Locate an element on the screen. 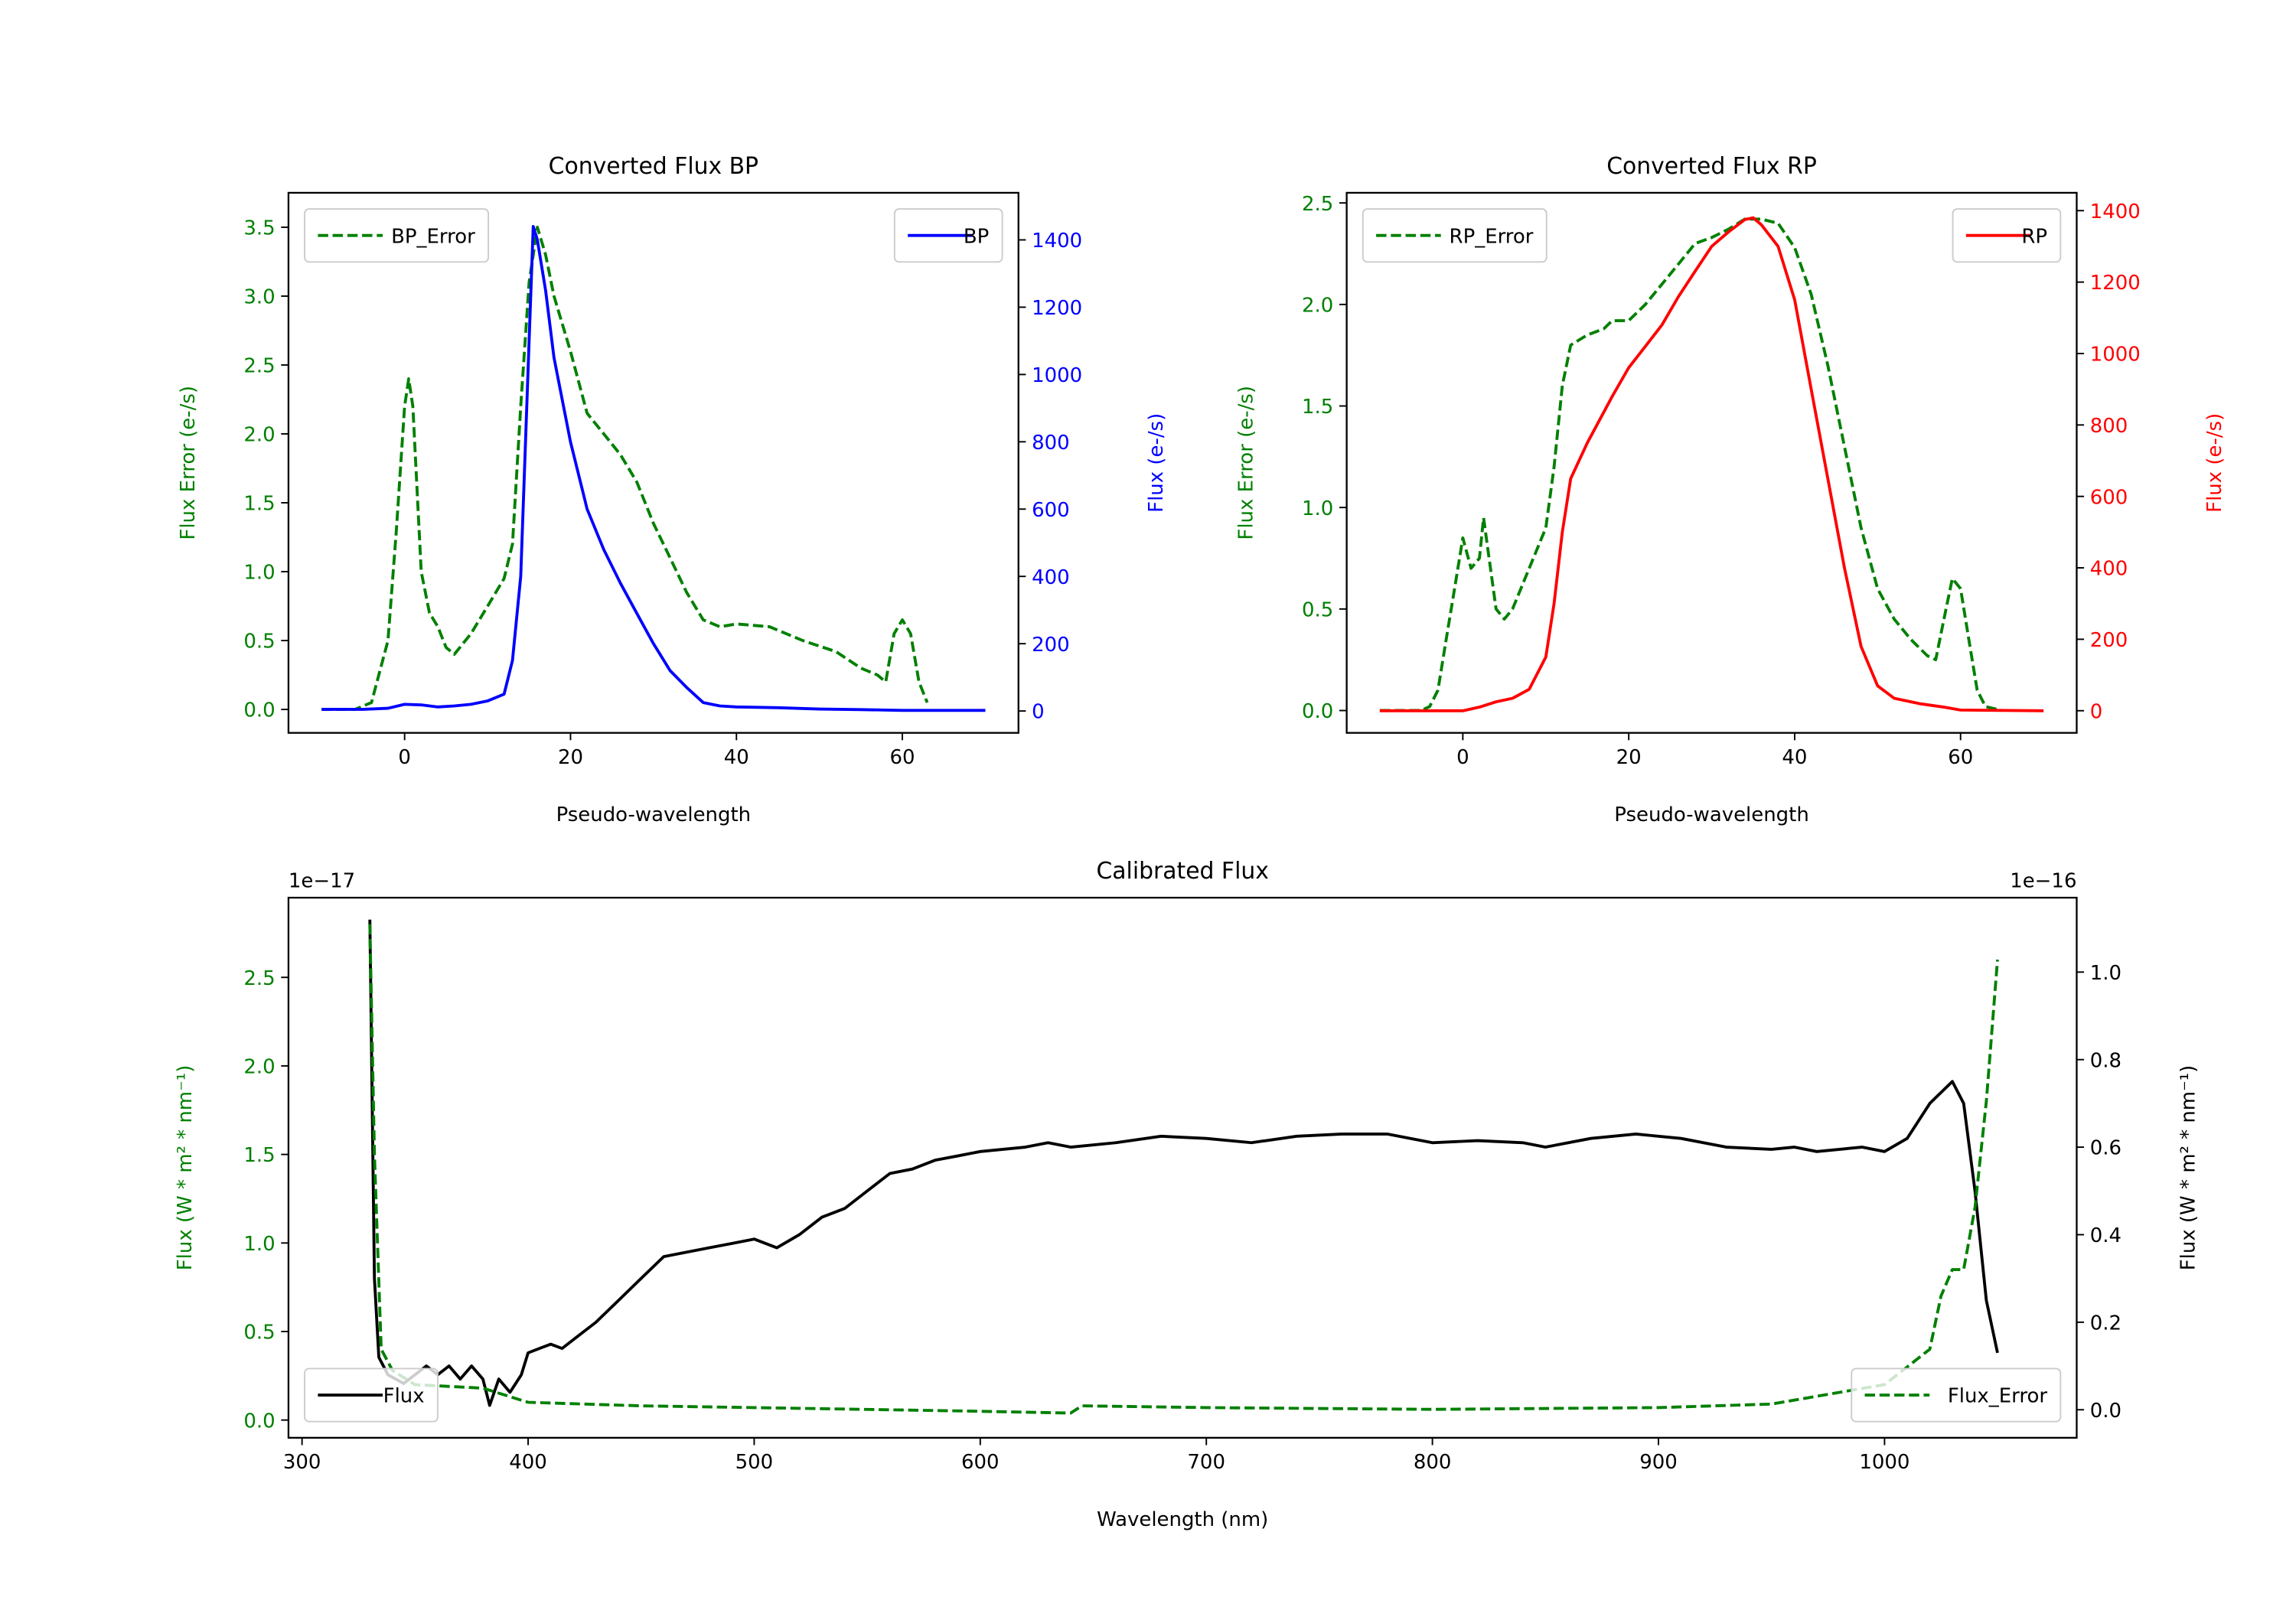 This screenshot has width=2296, height=1607. x-tick-label: 400 is located at coordinates (528, 1462).